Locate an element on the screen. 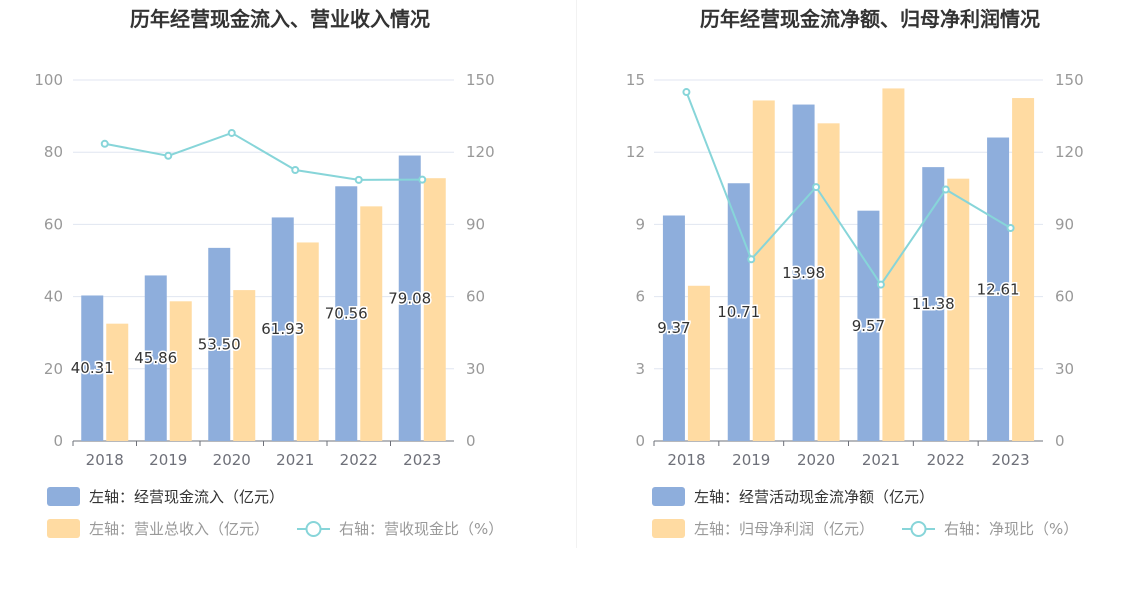 The image size is (1148, 593). bar-value-label-2021: 9.57 is located at coordinates (868, 326).